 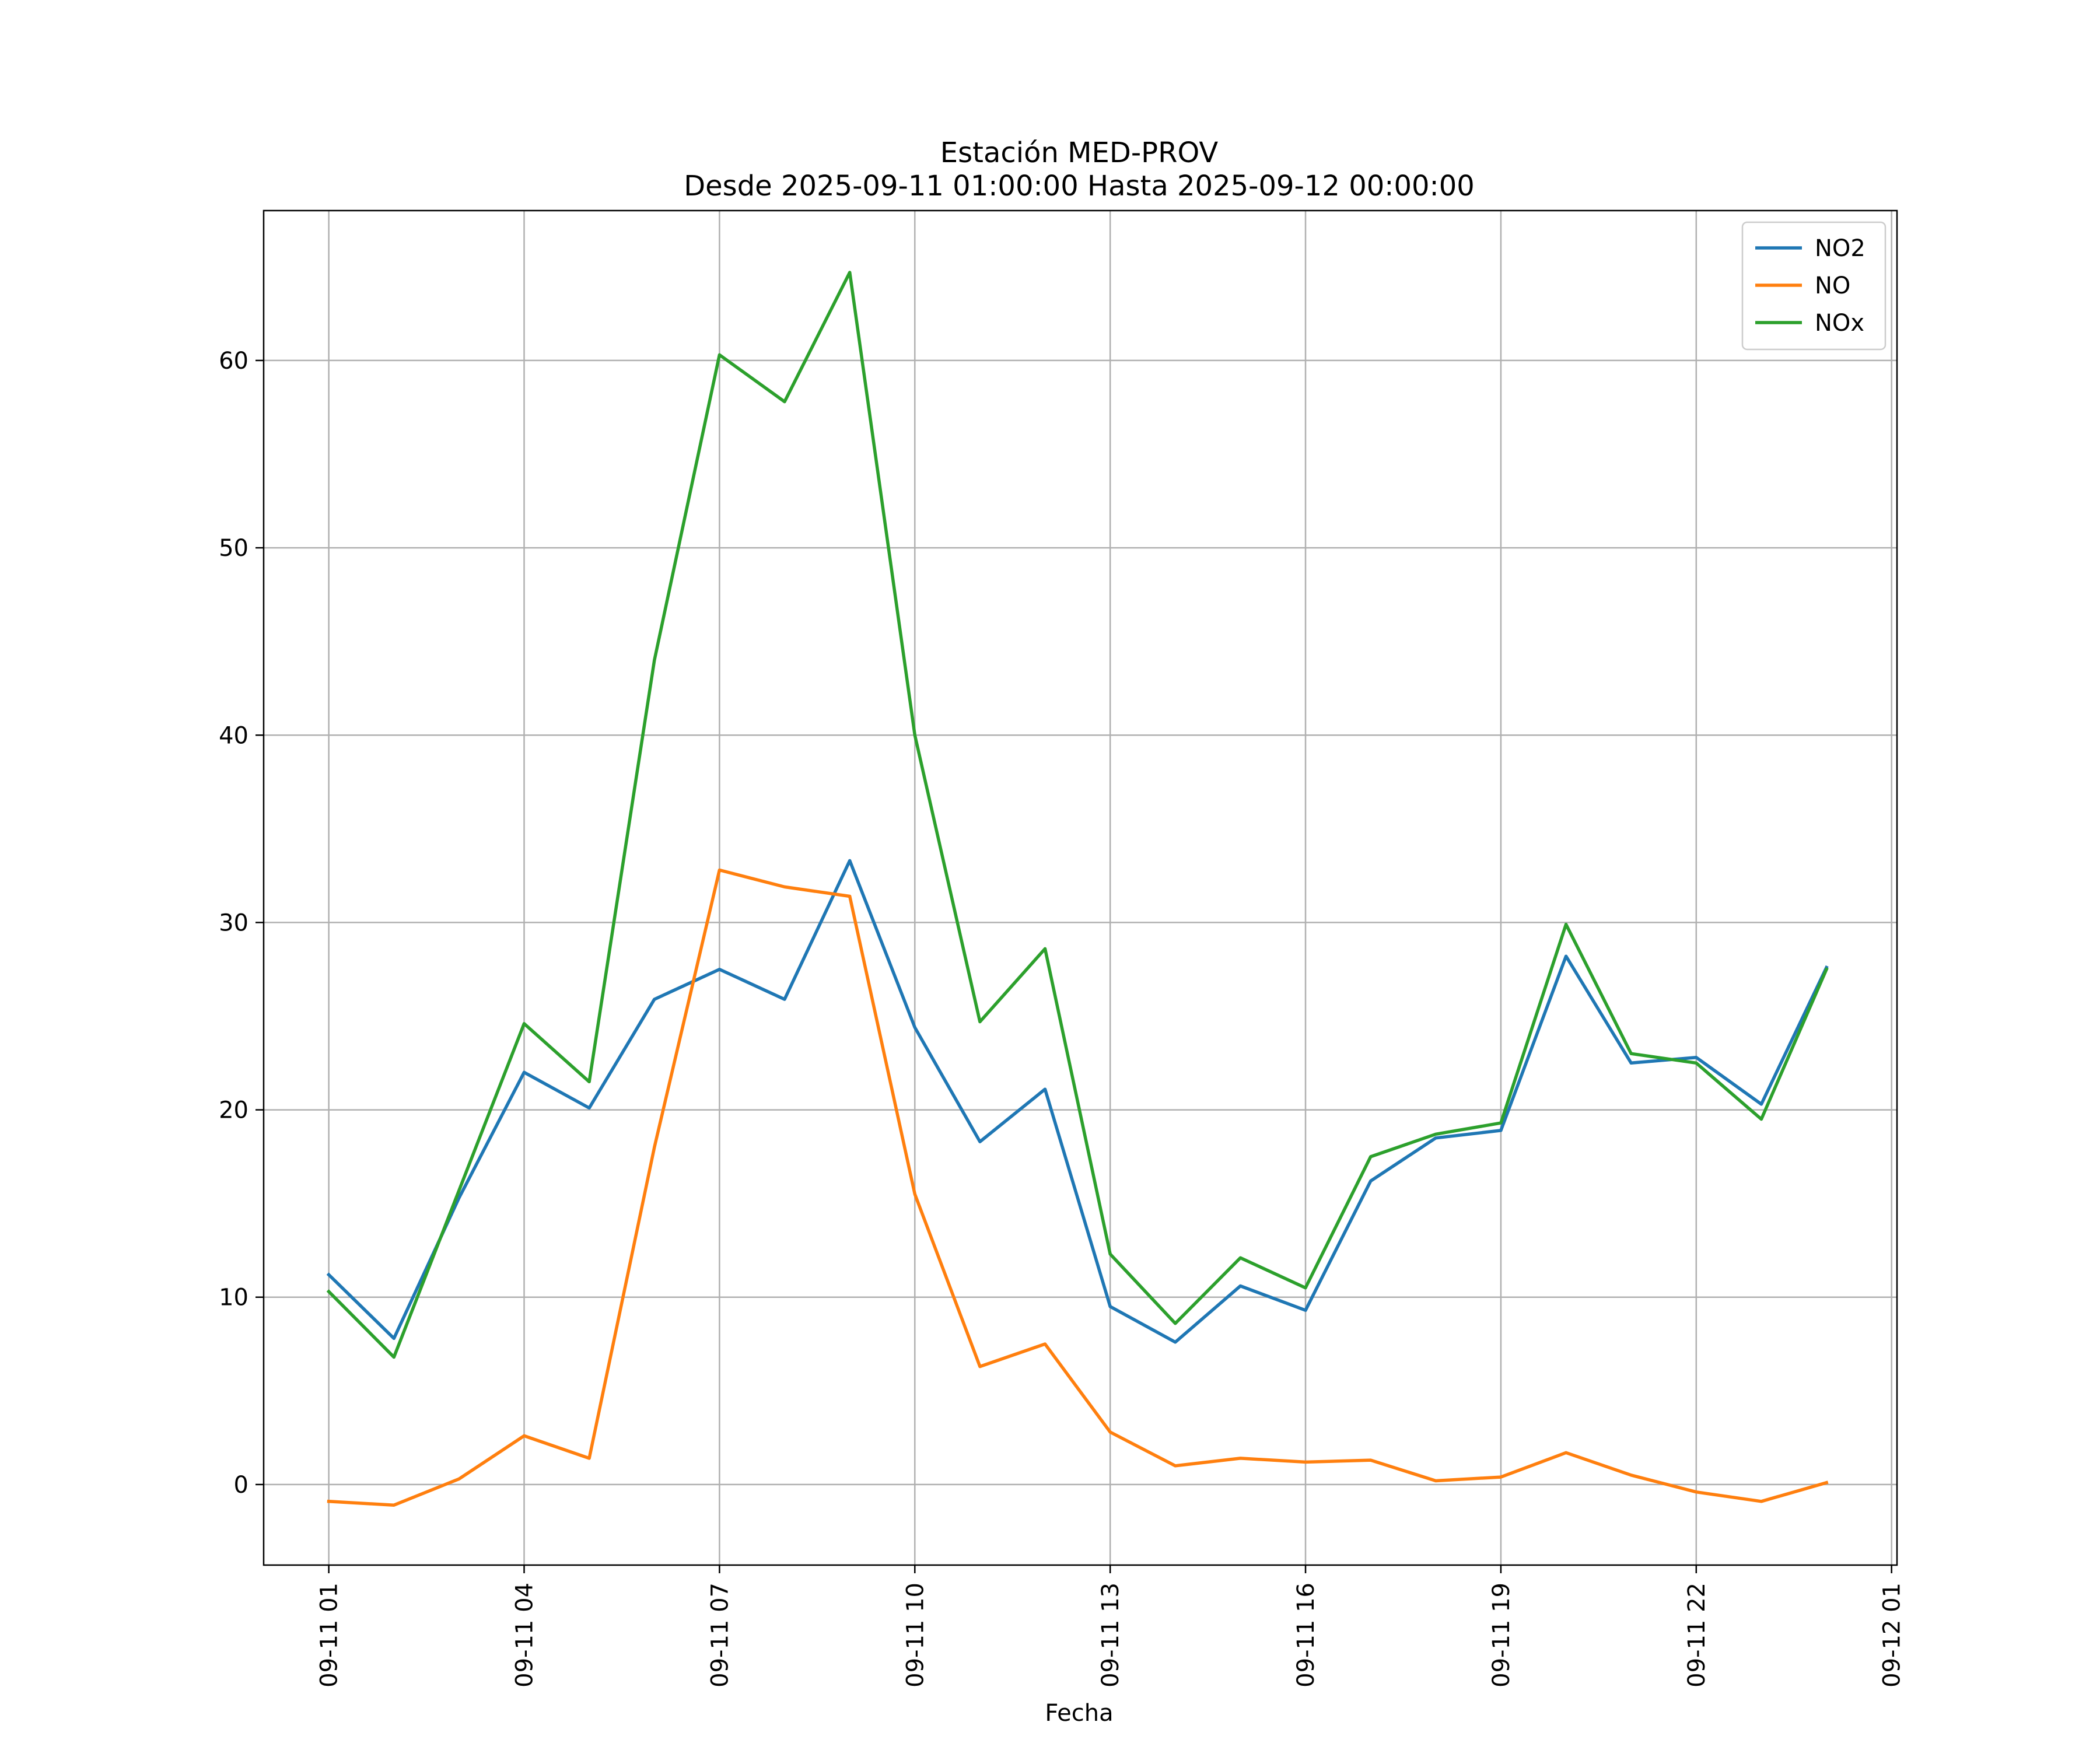 What do you see at coordinates (234, 1297) in the screenshot?
I see `y-tick-label: 10` at bounding box center [234, 1297].